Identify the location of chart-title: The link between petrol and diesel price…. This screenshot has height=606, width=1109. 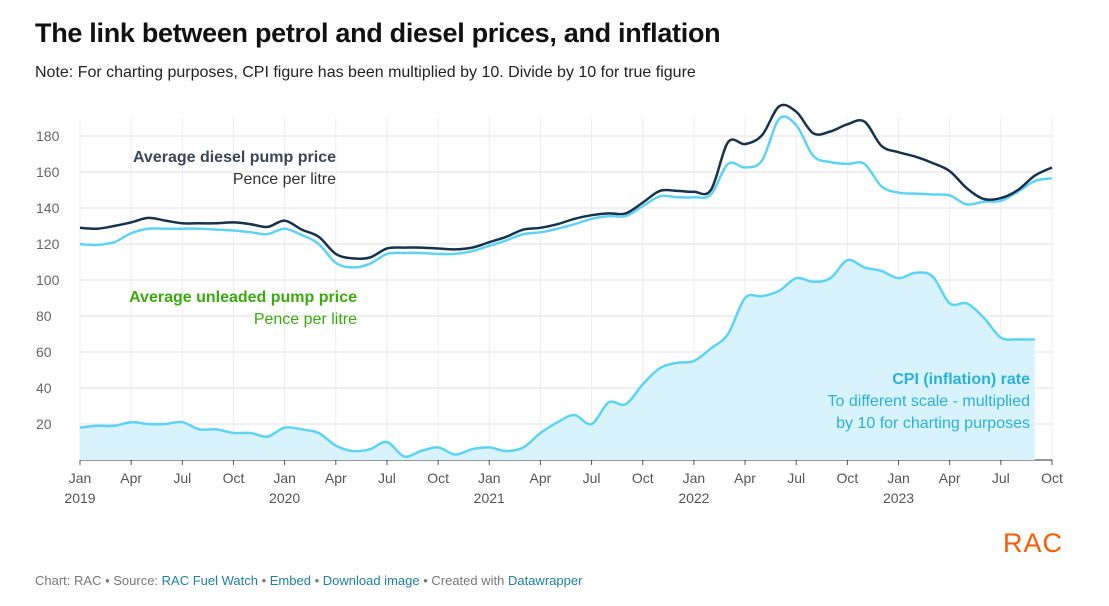
(378, 33).